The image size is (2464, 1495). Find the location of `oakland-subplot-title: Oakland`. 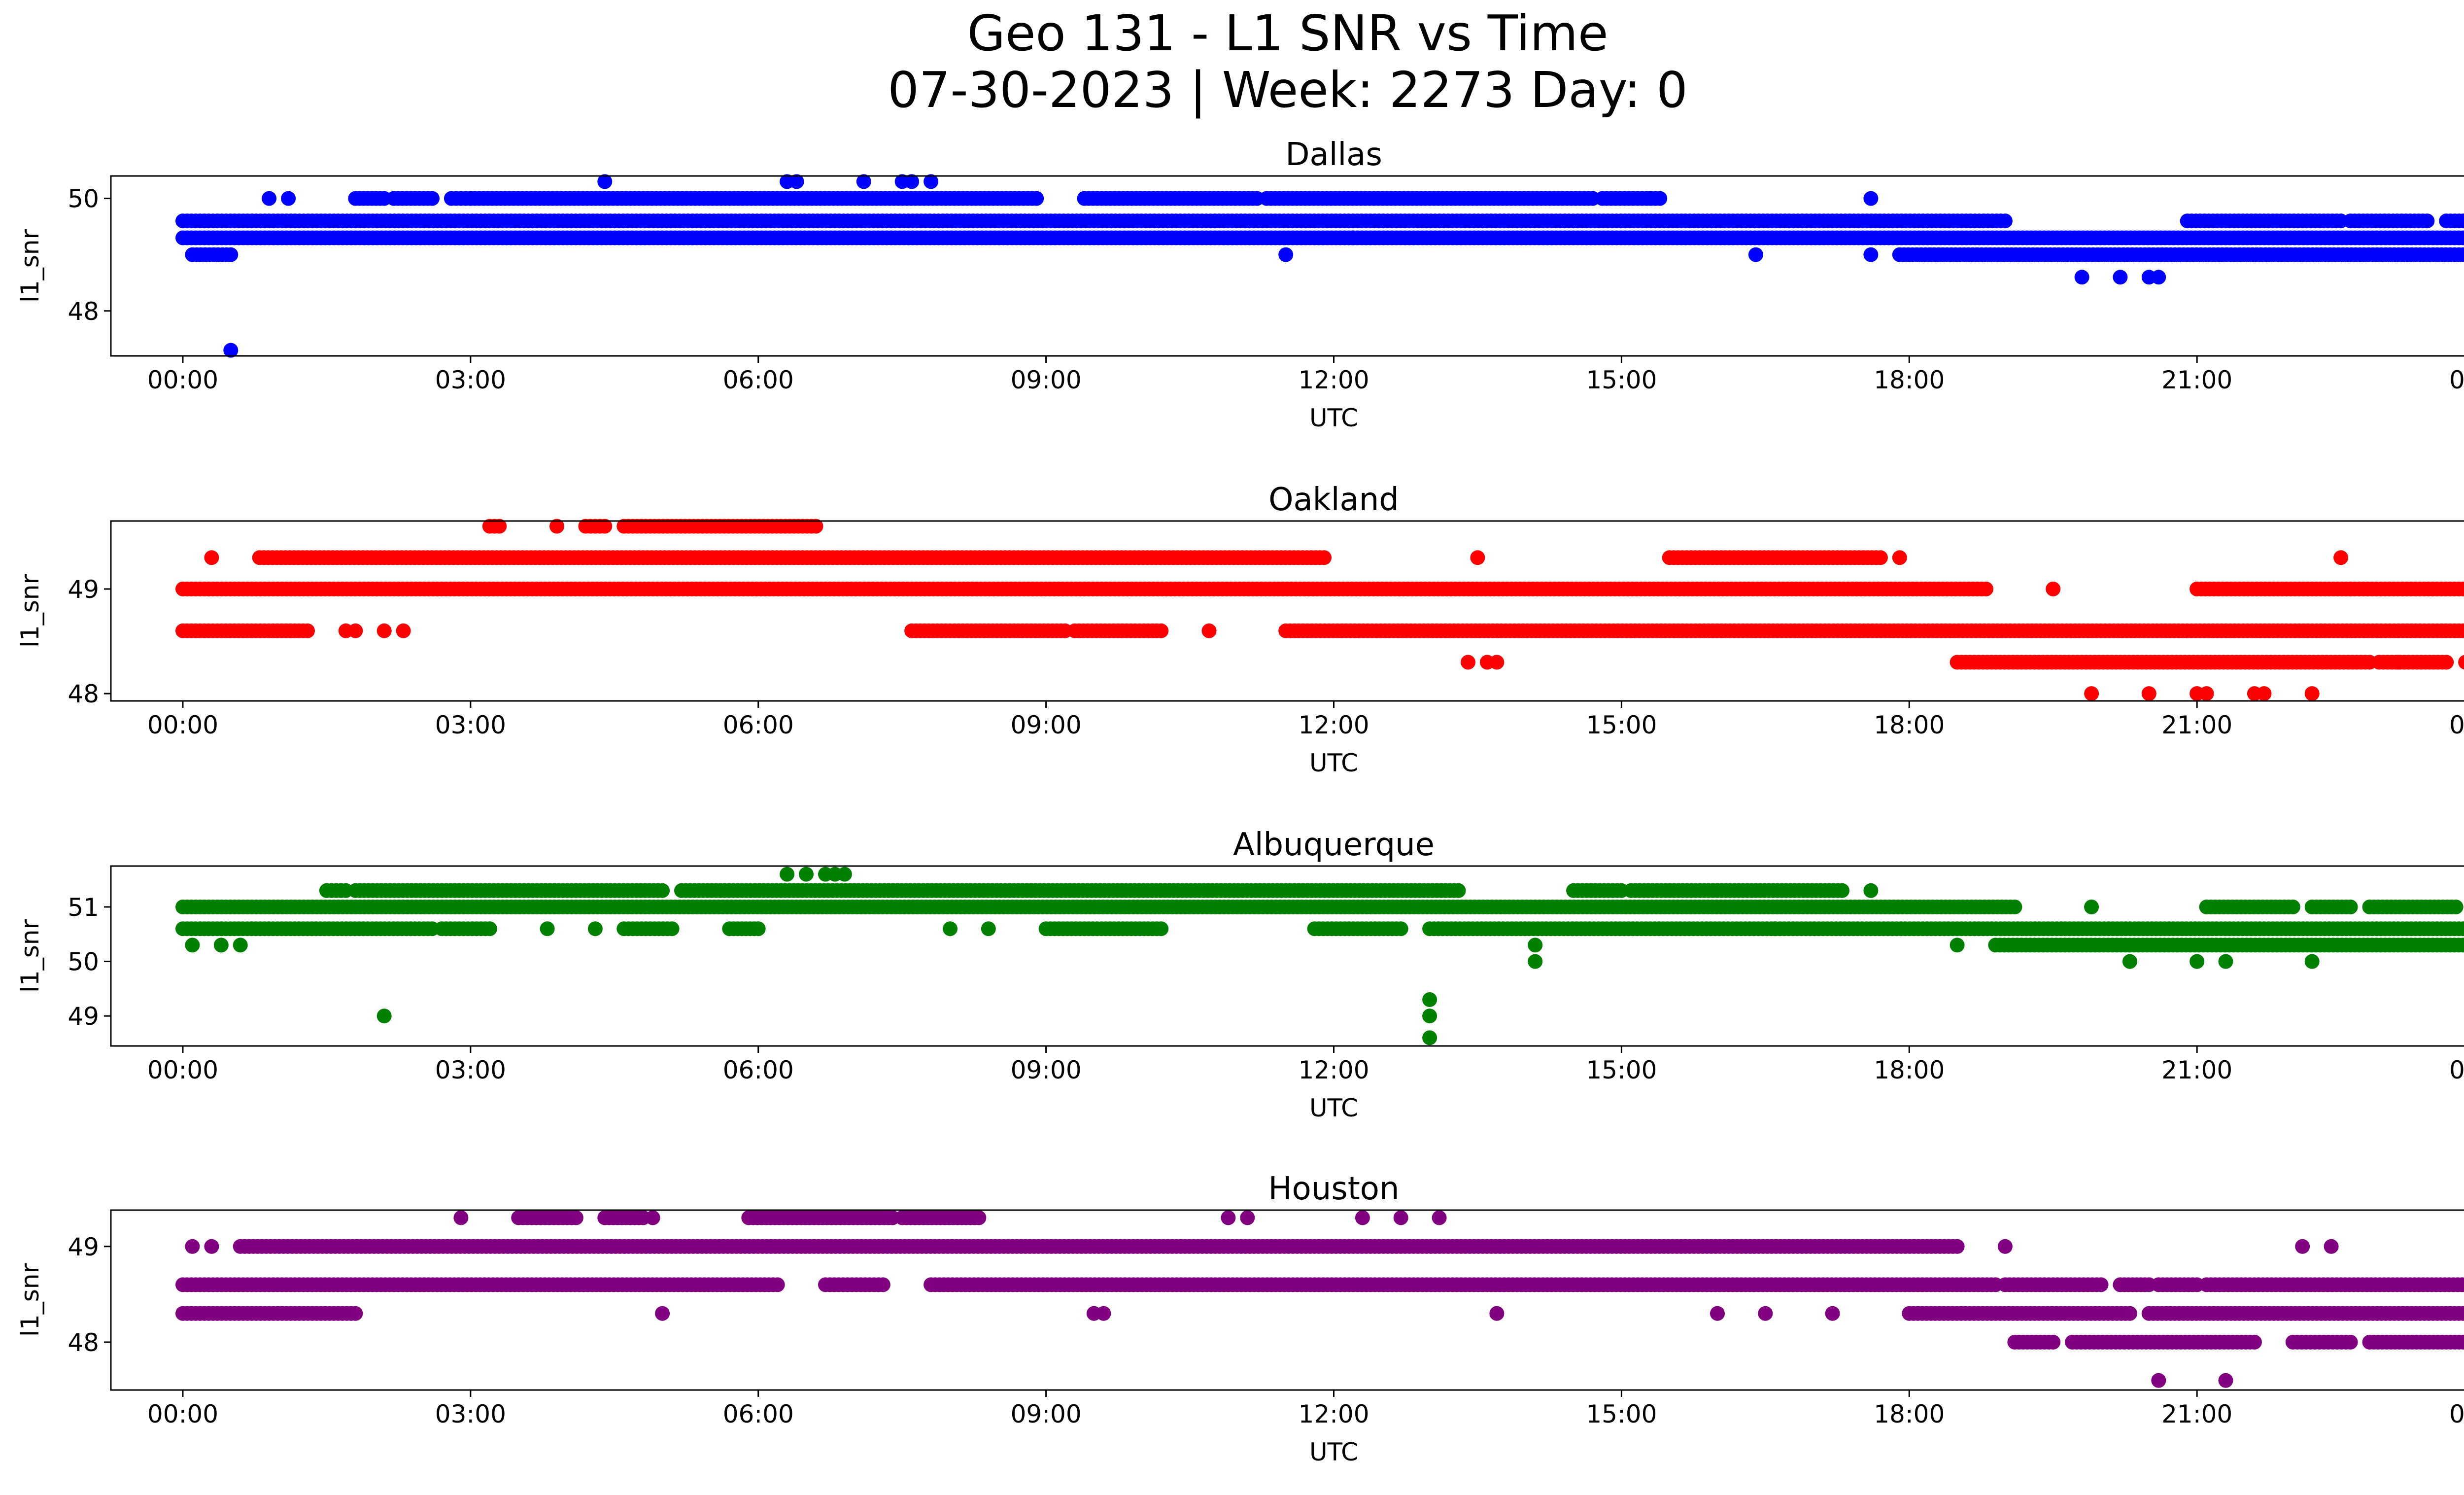

oakland-subplot-title: Oakland is located at coordinates (1333, 500).